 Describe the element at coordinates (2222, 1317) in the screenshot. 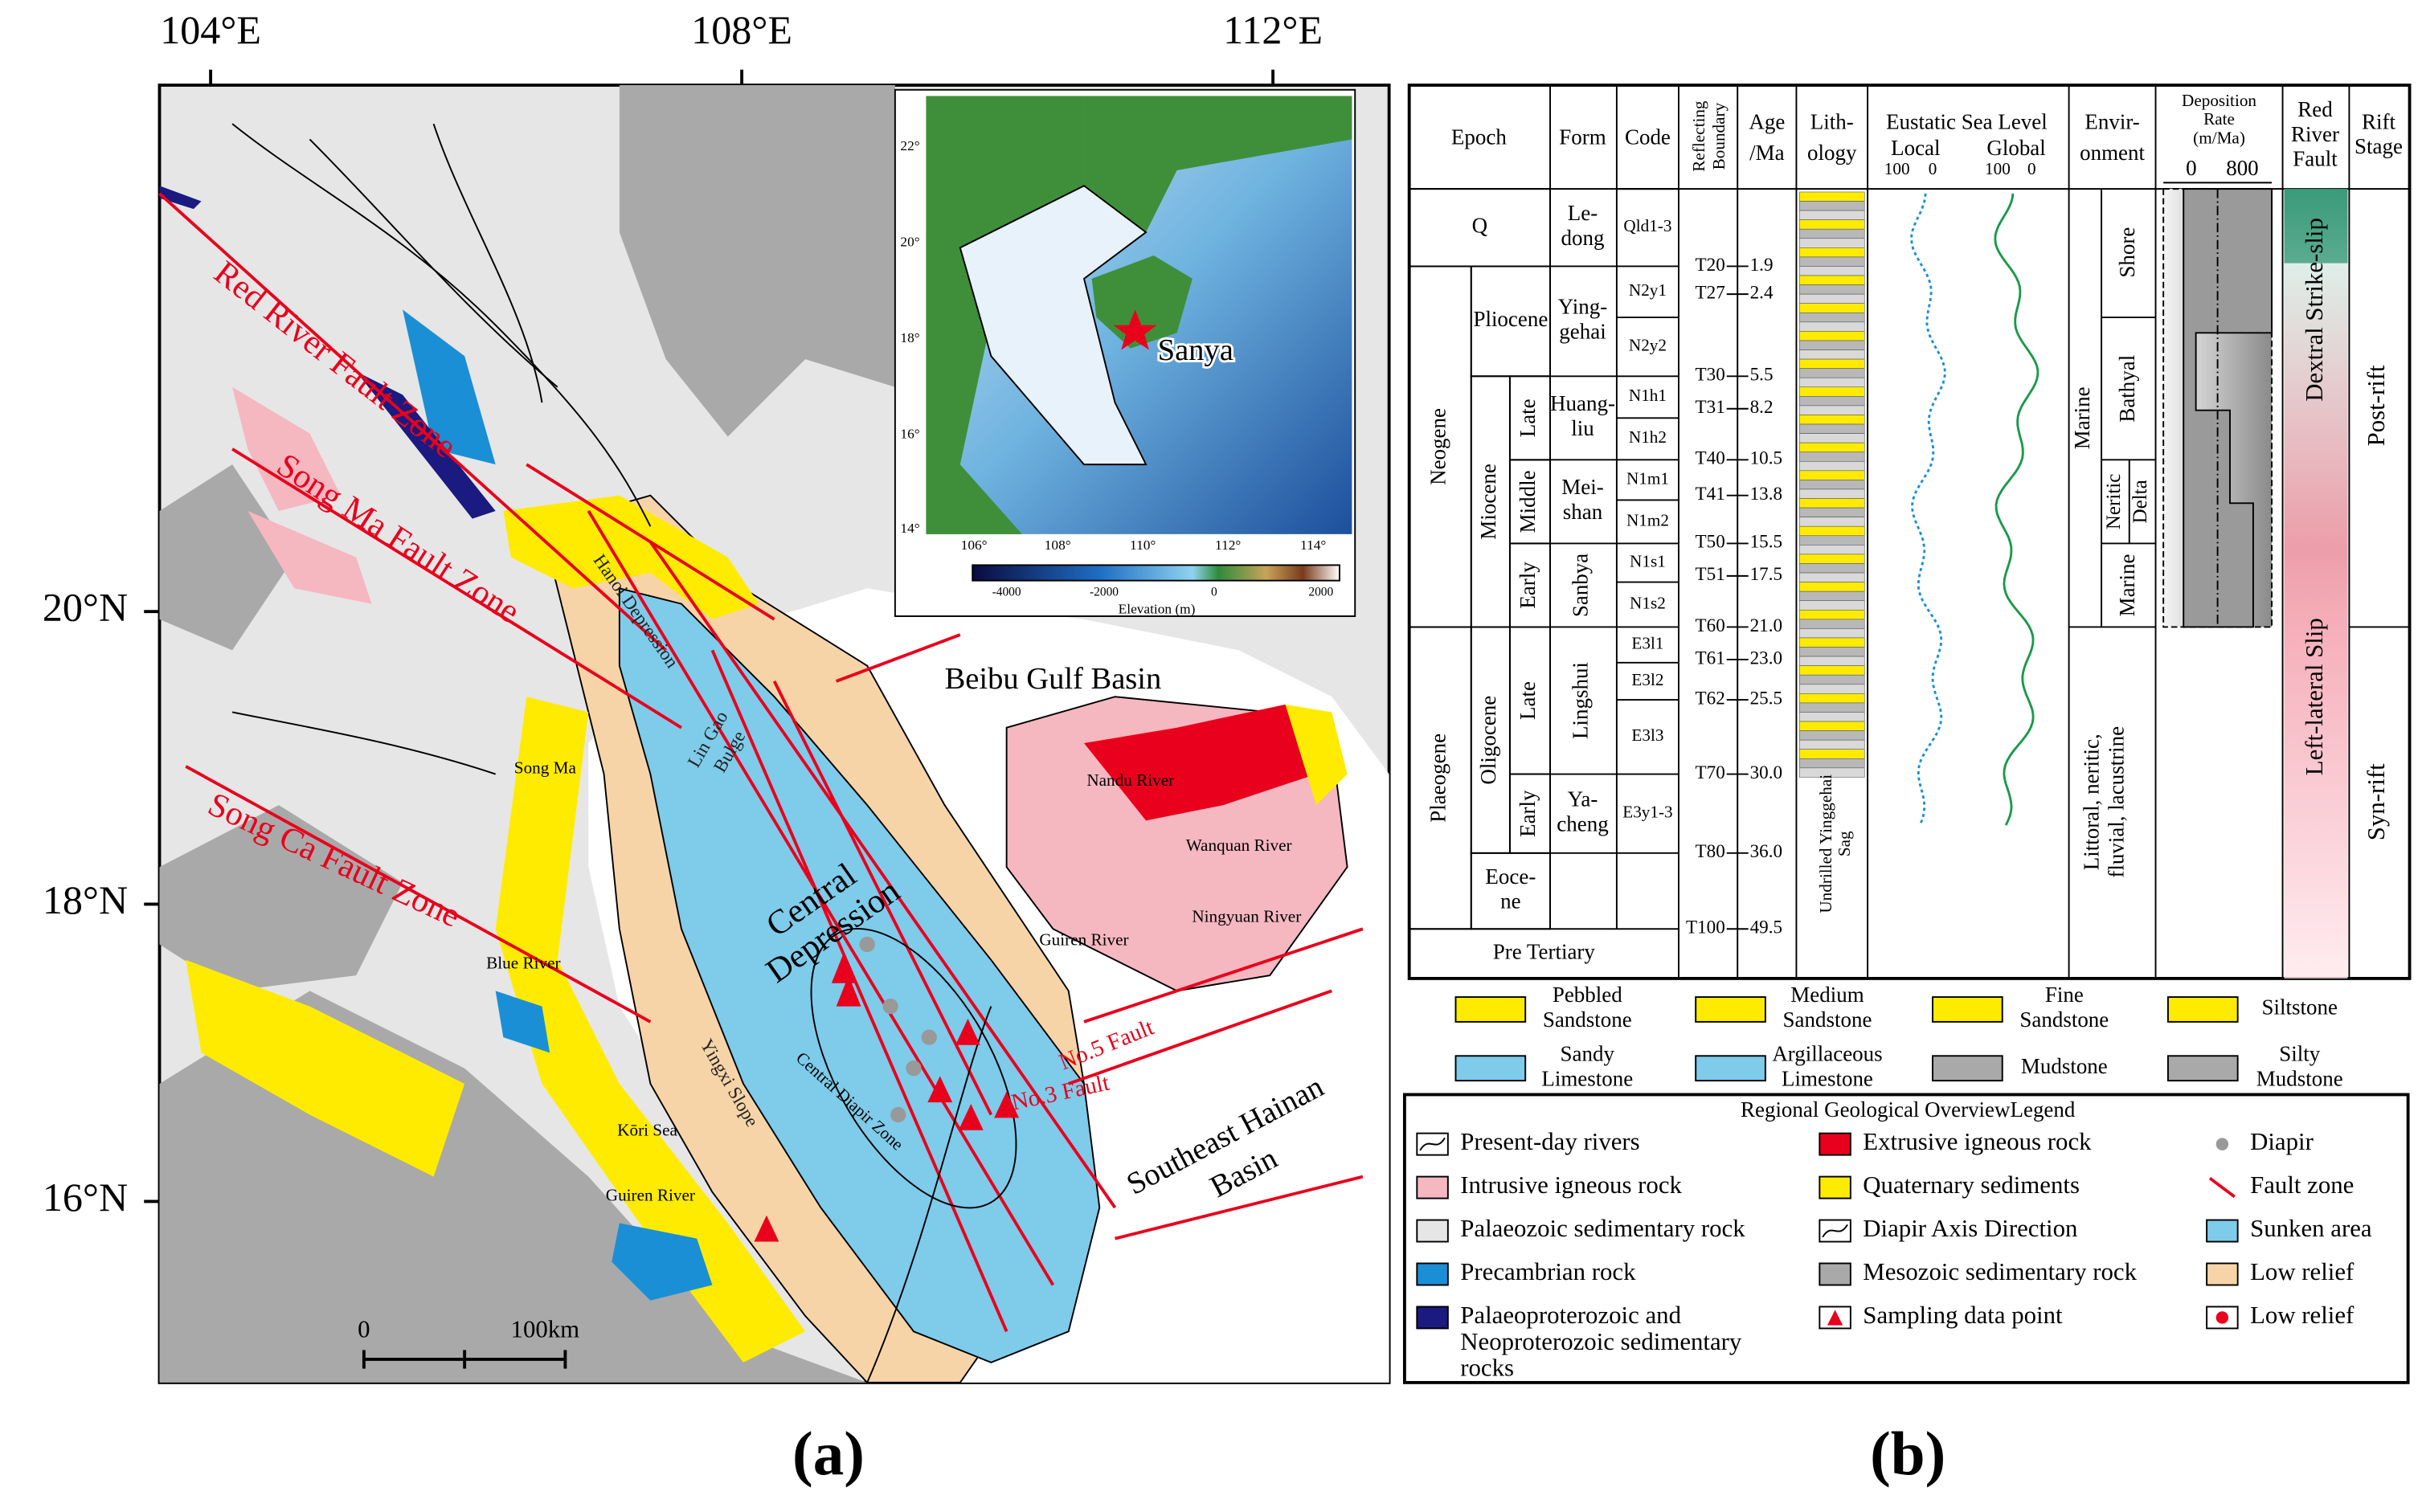

I see `legend-symbol` at that location.